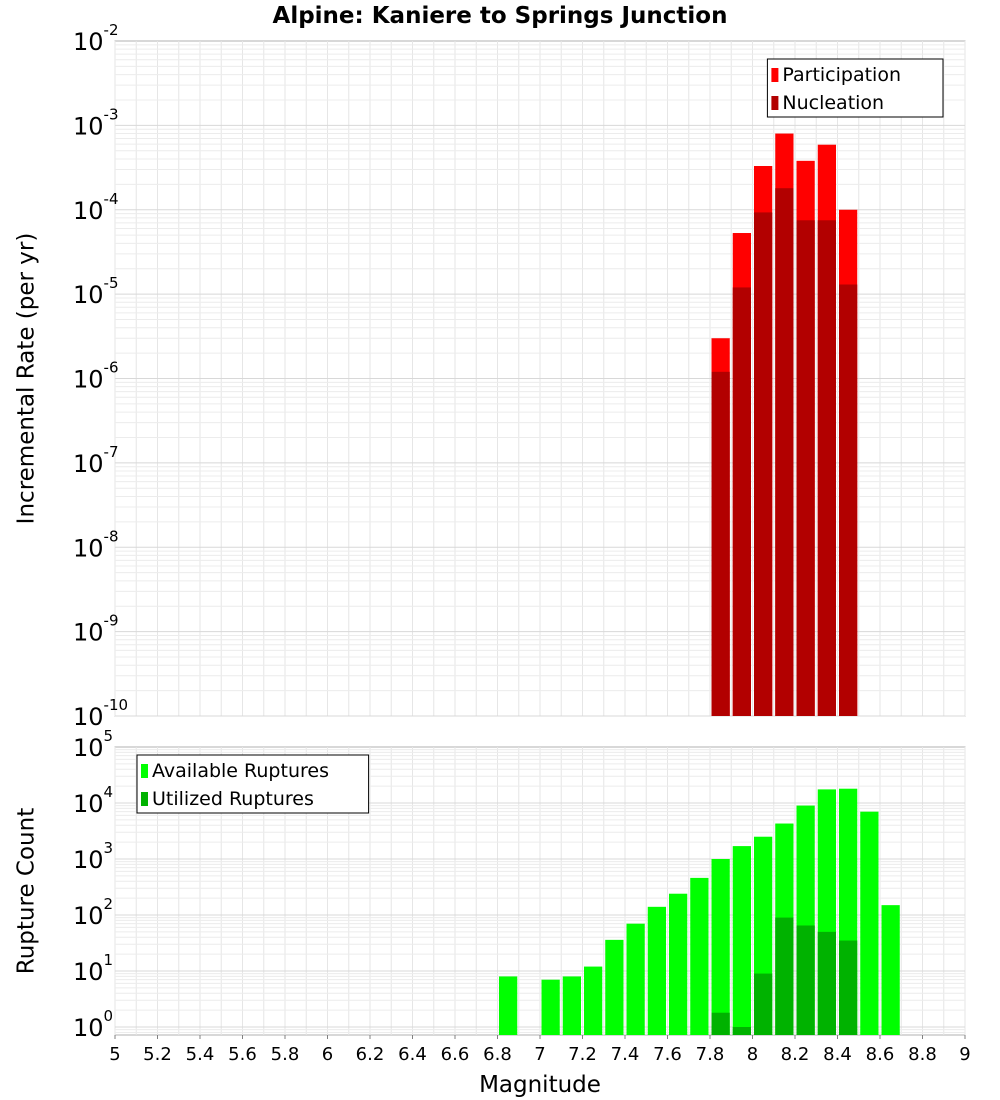 Image resolution: width=1000 pixels, height=1100 pixels. I want to click on x-tick-label: 5.2, so click(157, 1054).